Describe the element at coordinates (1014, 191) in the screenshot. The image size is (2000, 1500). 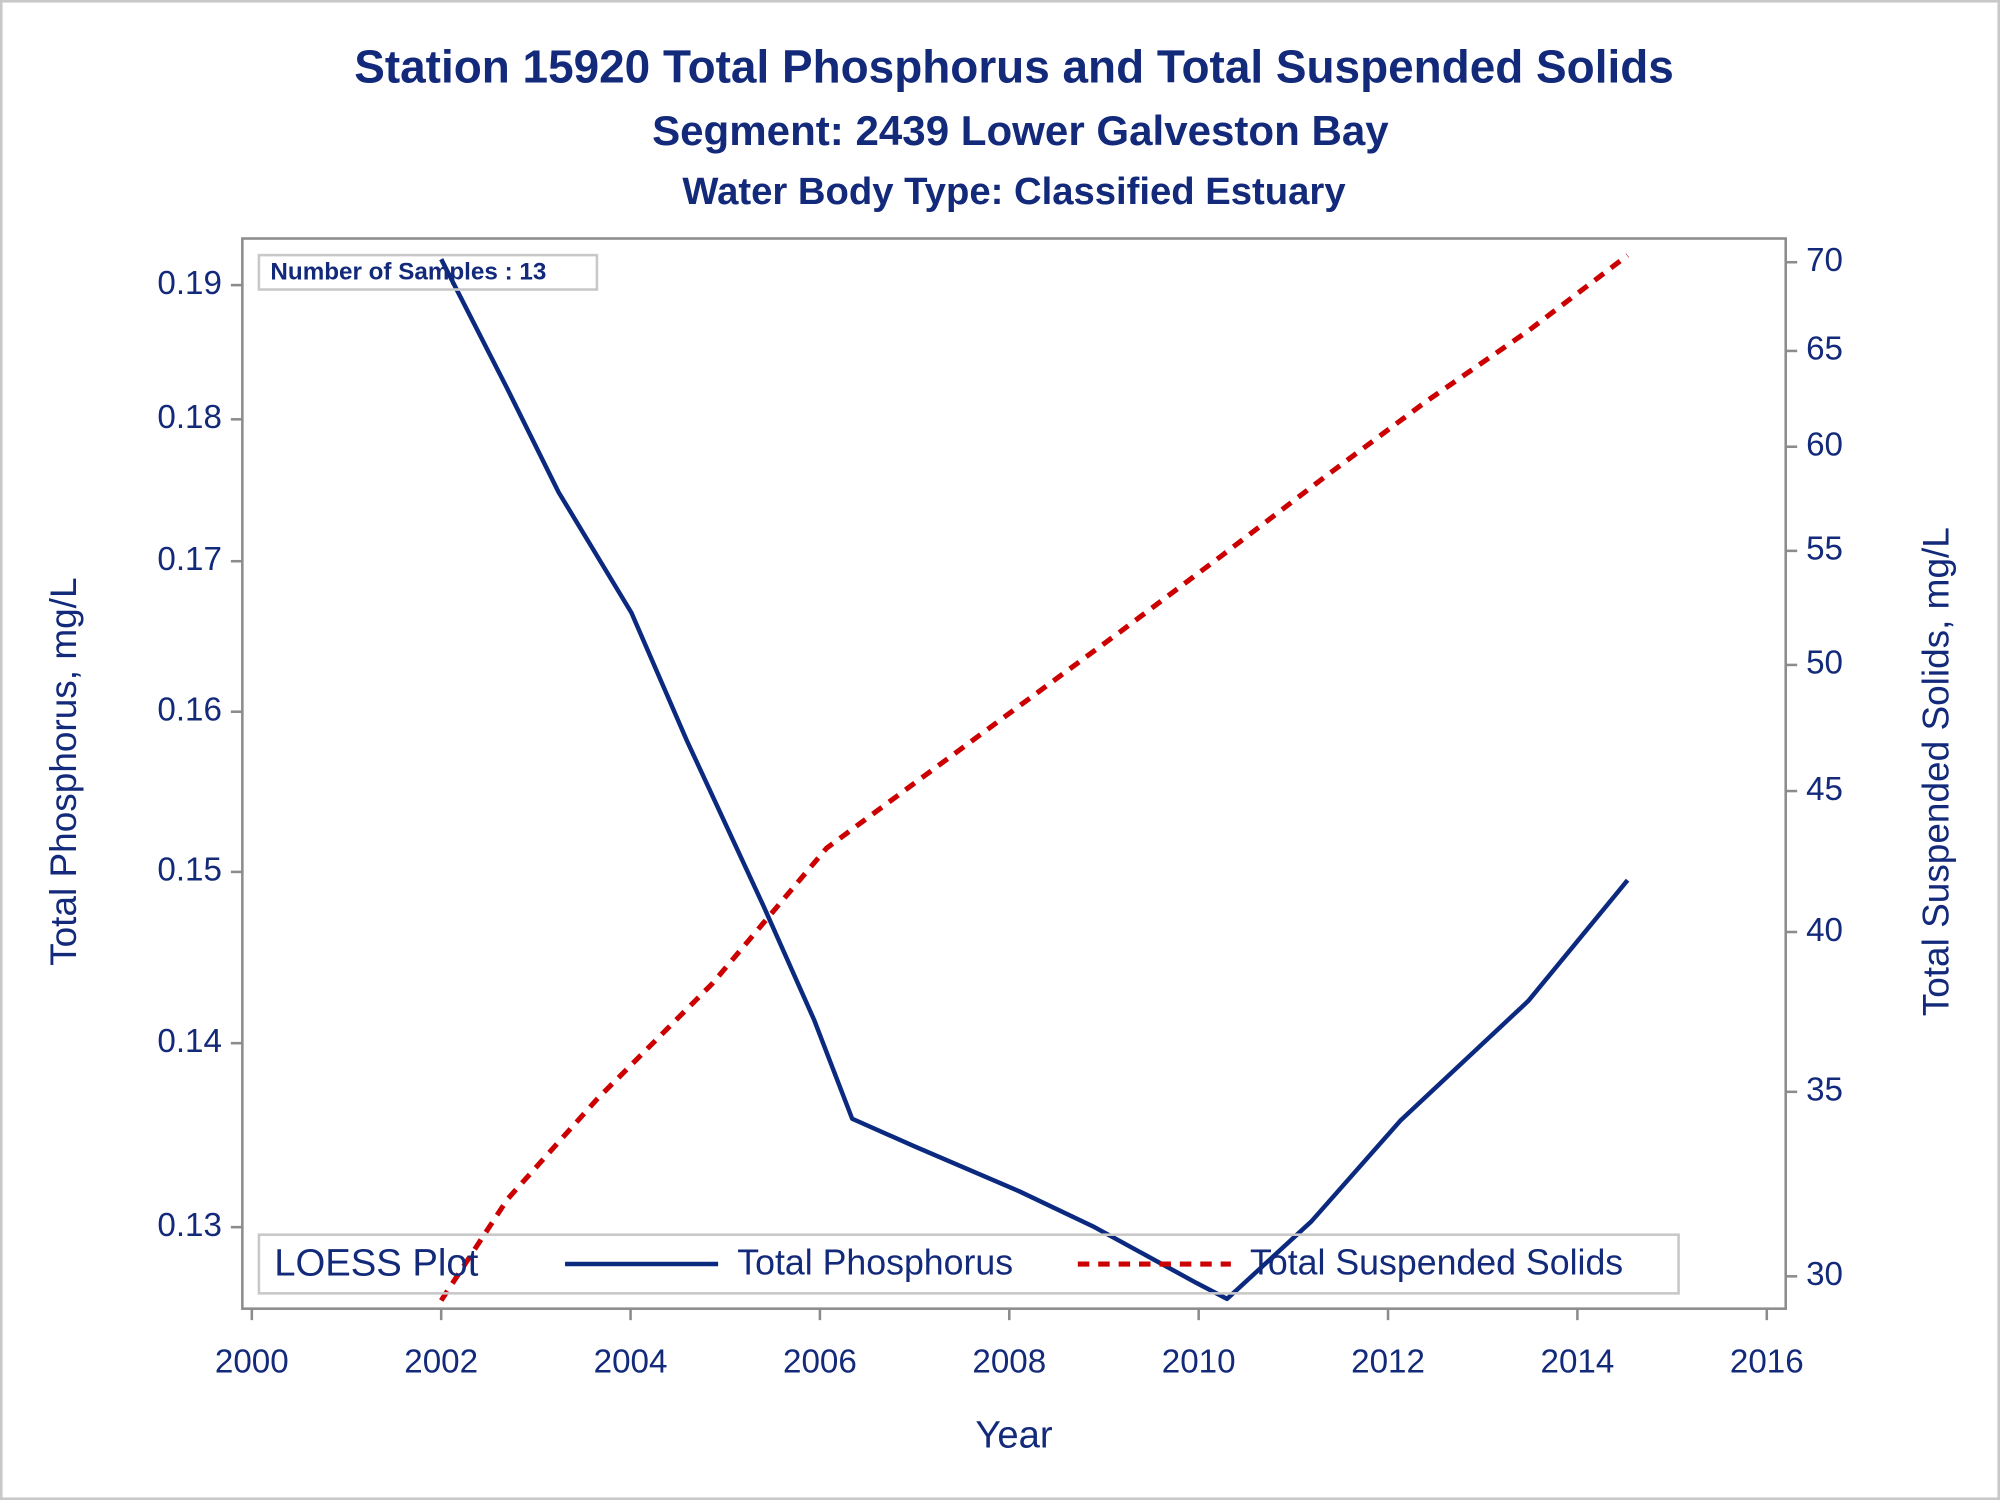
I see `chart-subtitle: Water Body Type: Classified Estuary` at that location.